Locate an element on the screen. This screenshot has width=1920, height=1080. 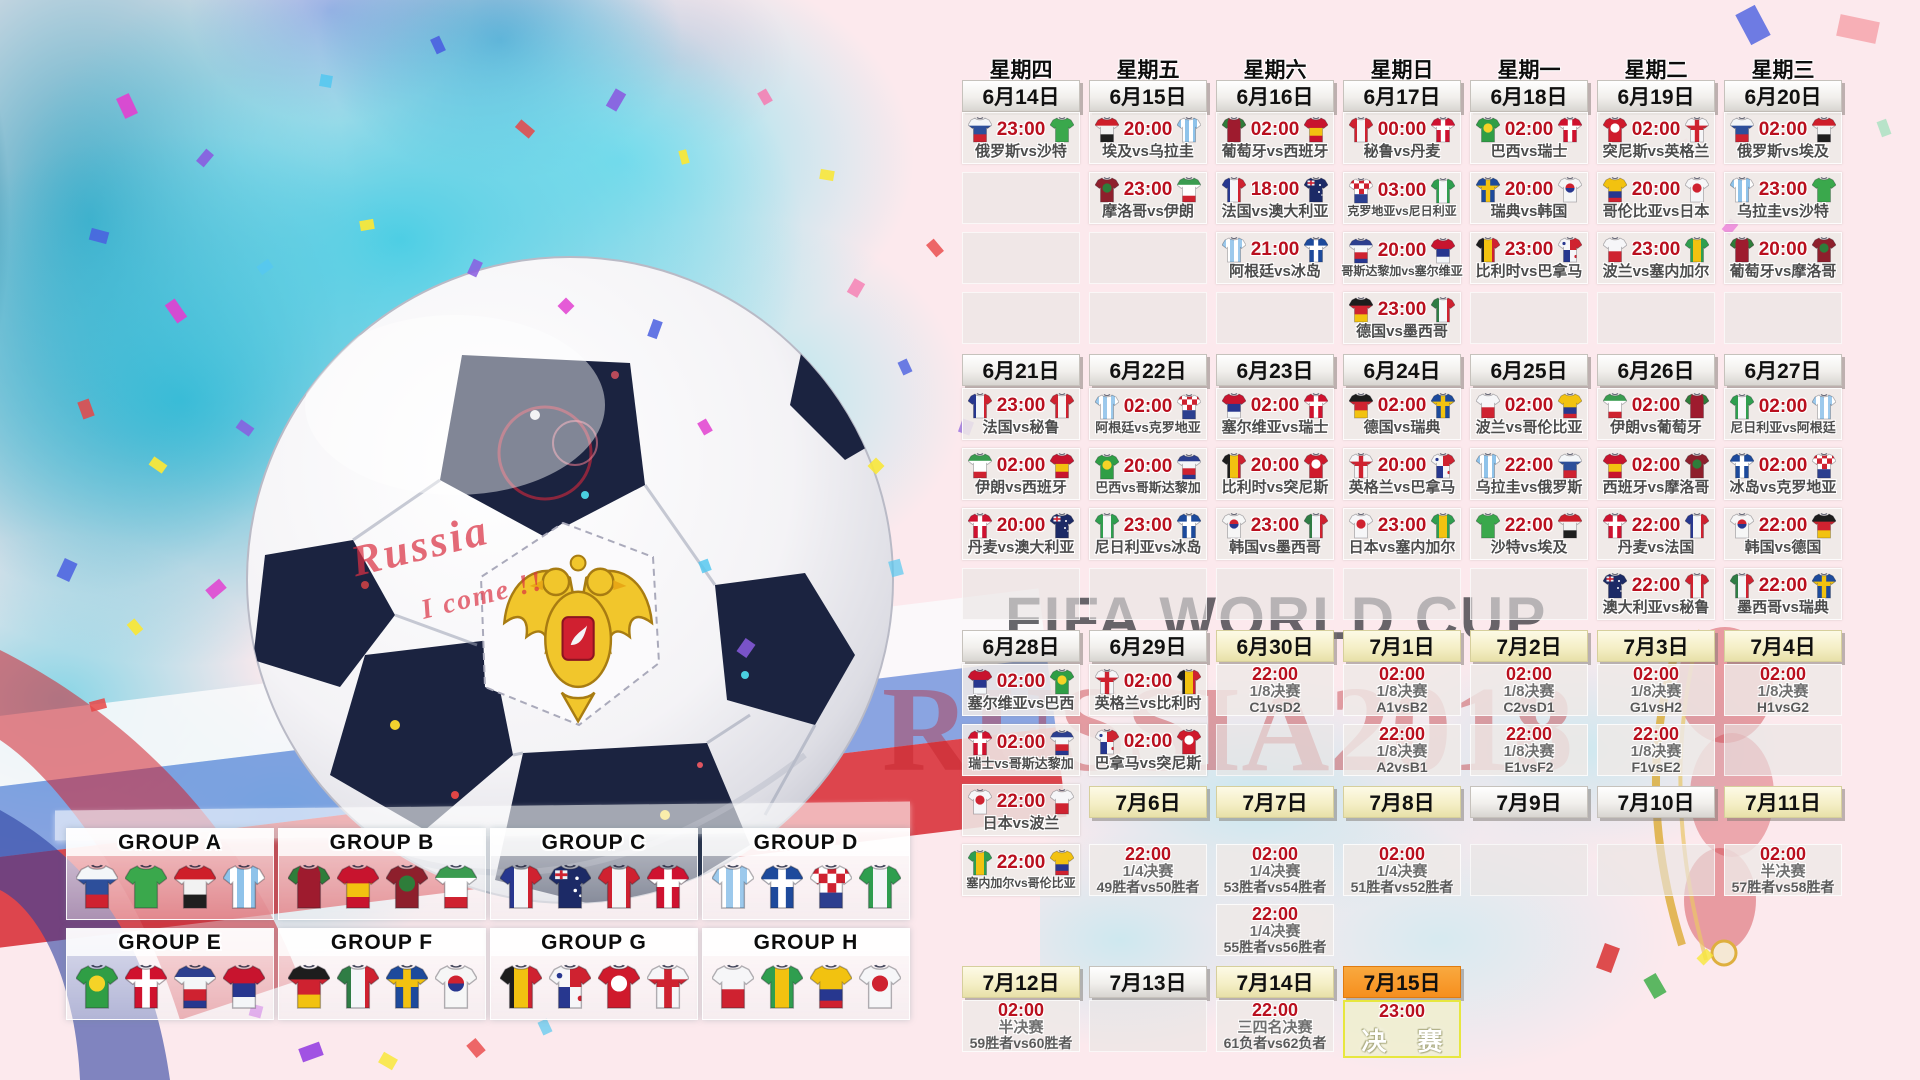
date-button: 6月21日 is located at coordinates (1021, 370).